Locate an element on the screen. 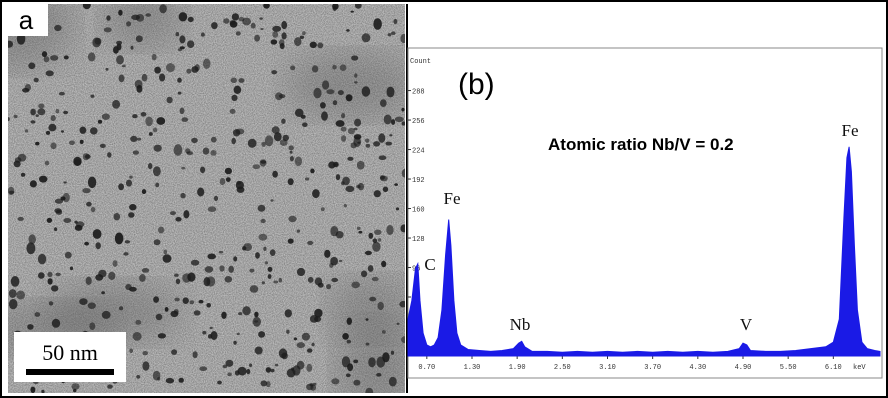 The height and width of the screenshot is (398, 888). y-tick-label: 256 is located at coordinates (418, 122).